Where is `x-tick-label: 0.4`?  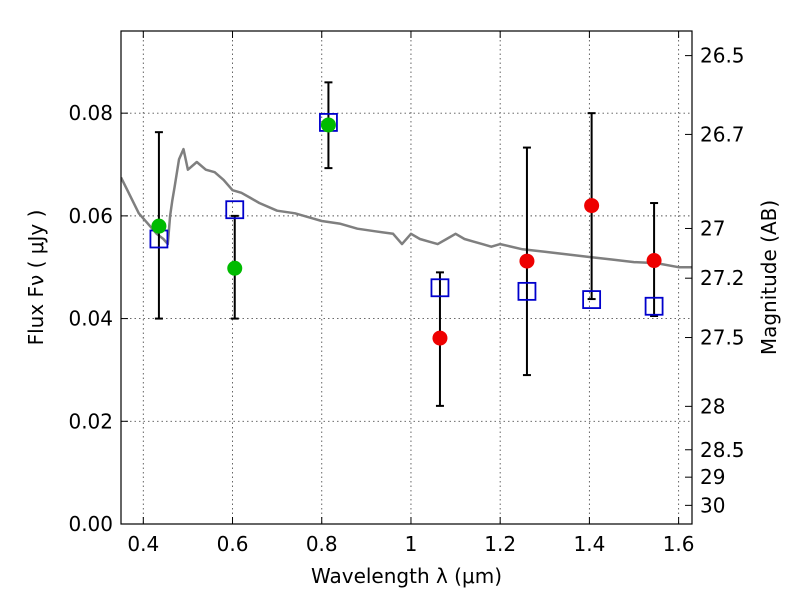 x-tick-label: 0.4 is located at coordinates (143, 544).